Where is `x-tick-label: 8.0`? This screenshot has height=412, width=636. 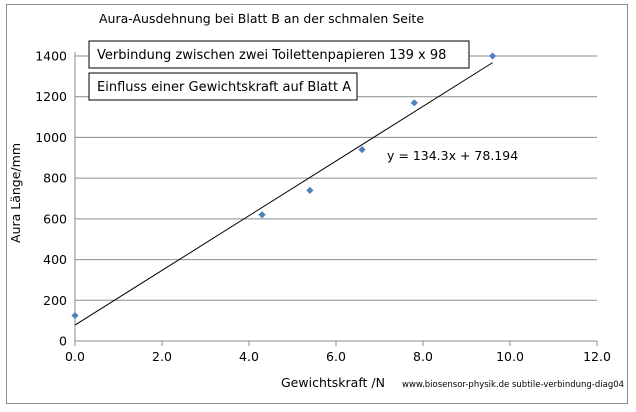 x-tick-label: 8.0 is located at coordinates (423, 356).